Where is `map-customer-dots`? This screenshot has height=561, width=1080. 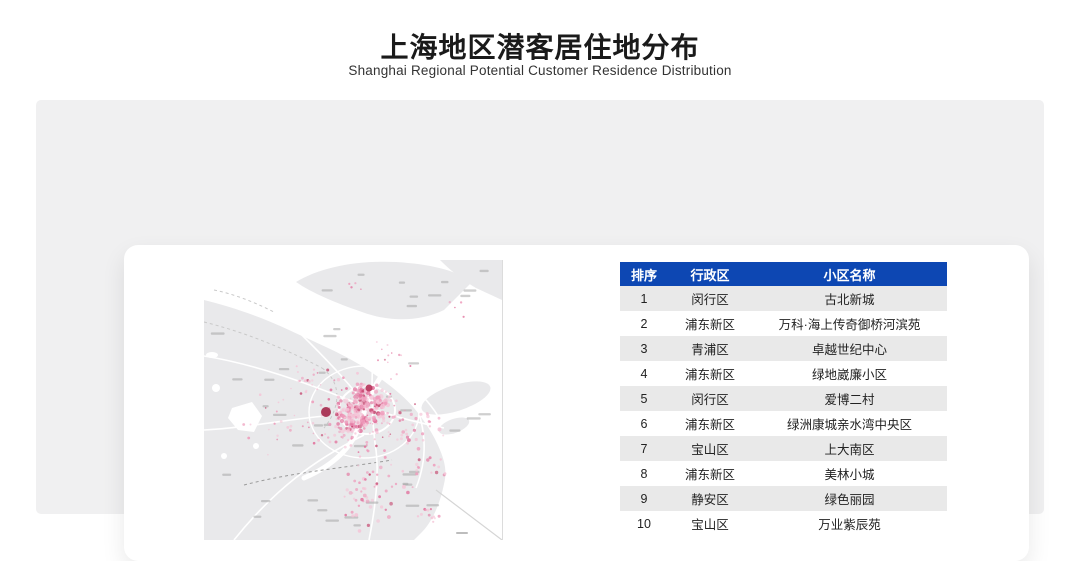
map-customer-dots is located at coordinates (353, 407).